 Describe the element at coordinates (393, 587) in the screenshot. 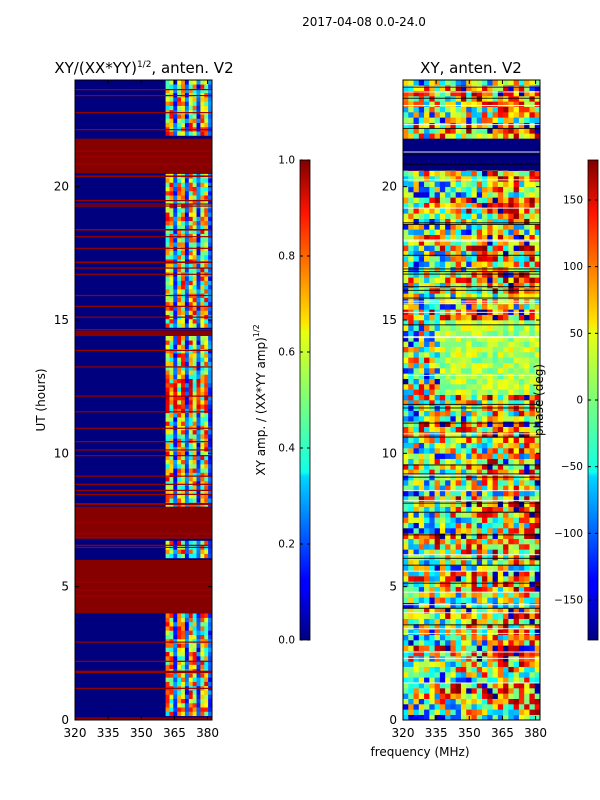

I see `phase-ytick-label: 5` at that location.